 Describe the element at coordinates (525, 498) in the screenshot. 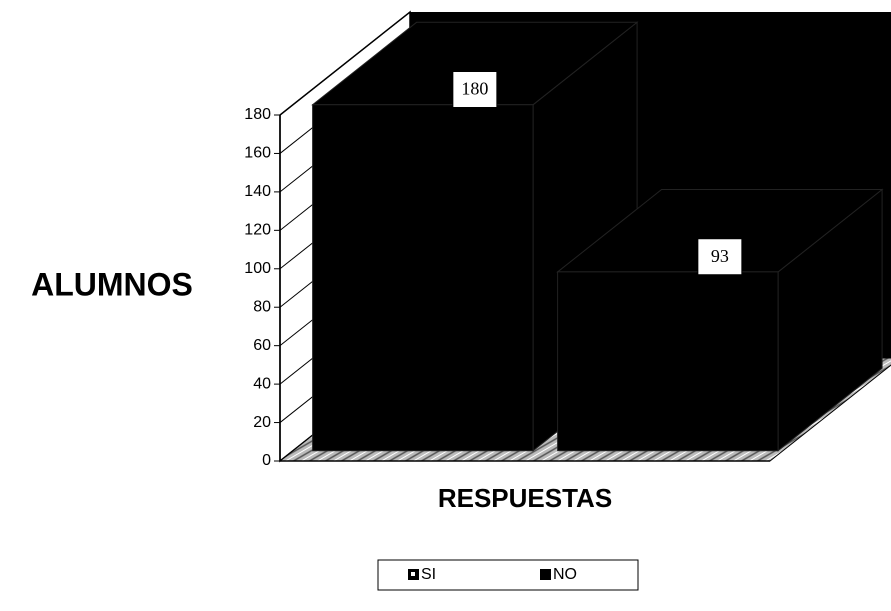

I see `x-axis-label: RESPUESTAS` at that location.